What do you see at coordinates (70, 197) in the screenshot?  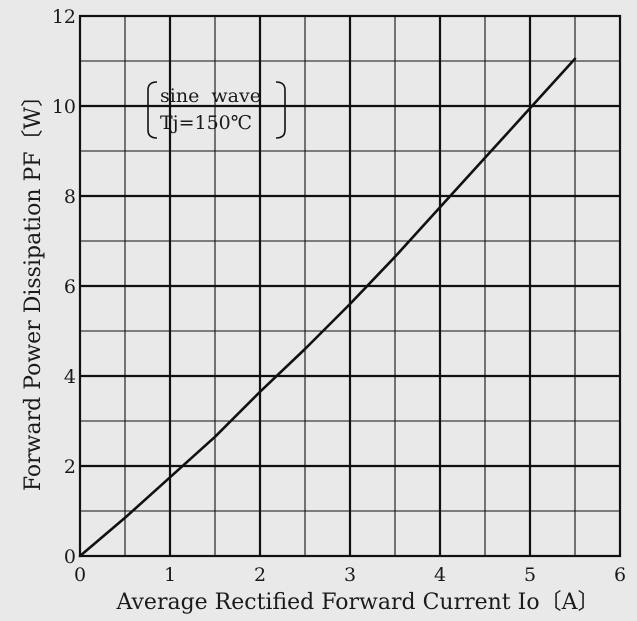 I see `y-tick-label: 8` at bounding box center [70, 197].